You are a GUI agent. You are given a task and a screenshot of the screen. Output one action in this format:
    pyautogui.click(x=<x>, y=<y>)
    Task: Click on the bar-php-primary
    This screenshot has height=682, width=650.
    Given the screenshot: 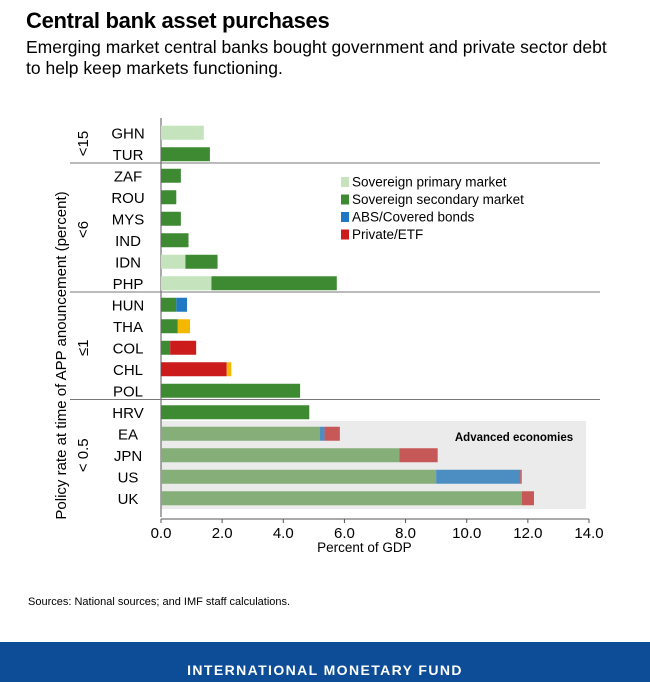 What is the action you would take?
    pyautogui.click(x=186, y=283)
    